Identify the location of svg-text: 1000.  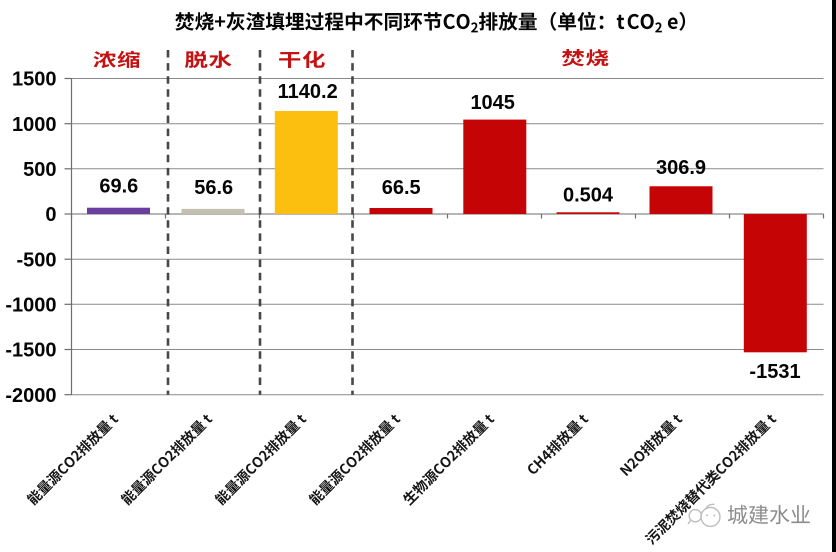
(34, 125).